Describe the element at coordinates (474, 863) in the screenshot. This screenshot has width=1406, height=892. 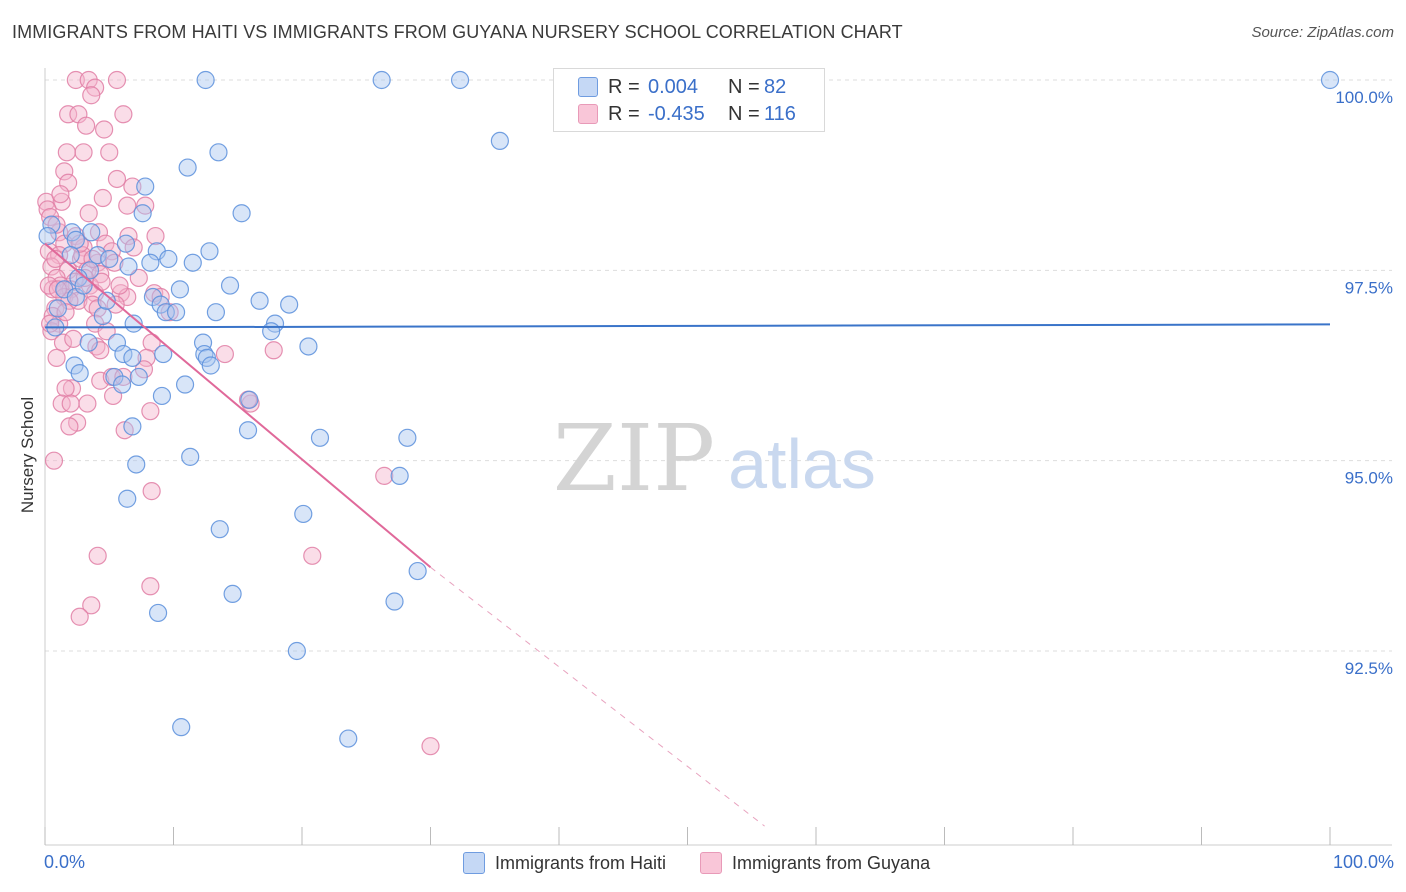
I see `haiti-legend-swatch` at that location.